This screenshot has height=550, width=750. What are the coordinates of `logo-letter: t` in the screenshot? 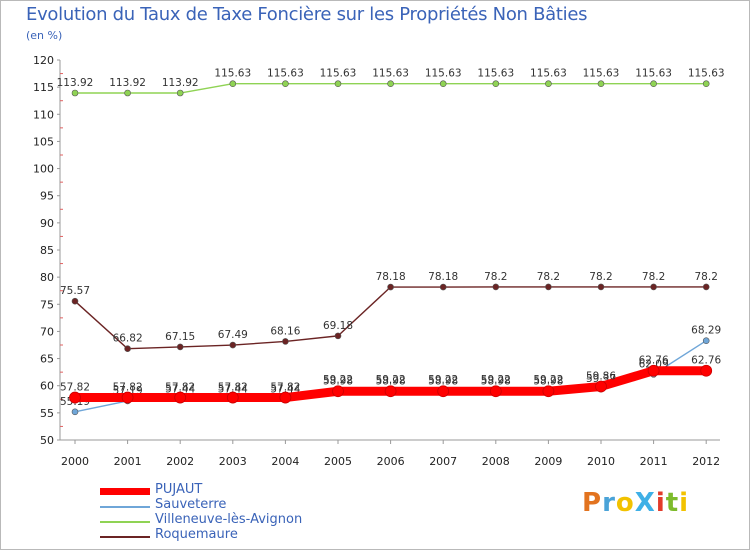 It's located at (672, 503).